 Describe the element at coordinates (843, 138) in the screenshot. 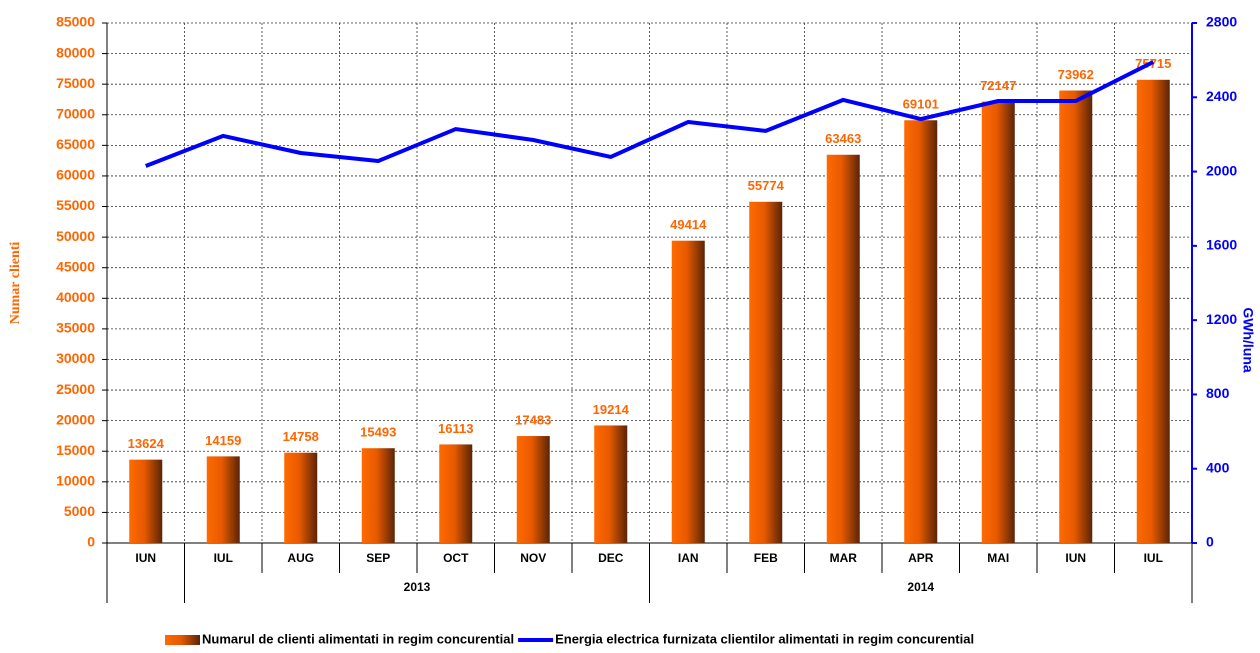

I see `data-label: 63463` at that location.